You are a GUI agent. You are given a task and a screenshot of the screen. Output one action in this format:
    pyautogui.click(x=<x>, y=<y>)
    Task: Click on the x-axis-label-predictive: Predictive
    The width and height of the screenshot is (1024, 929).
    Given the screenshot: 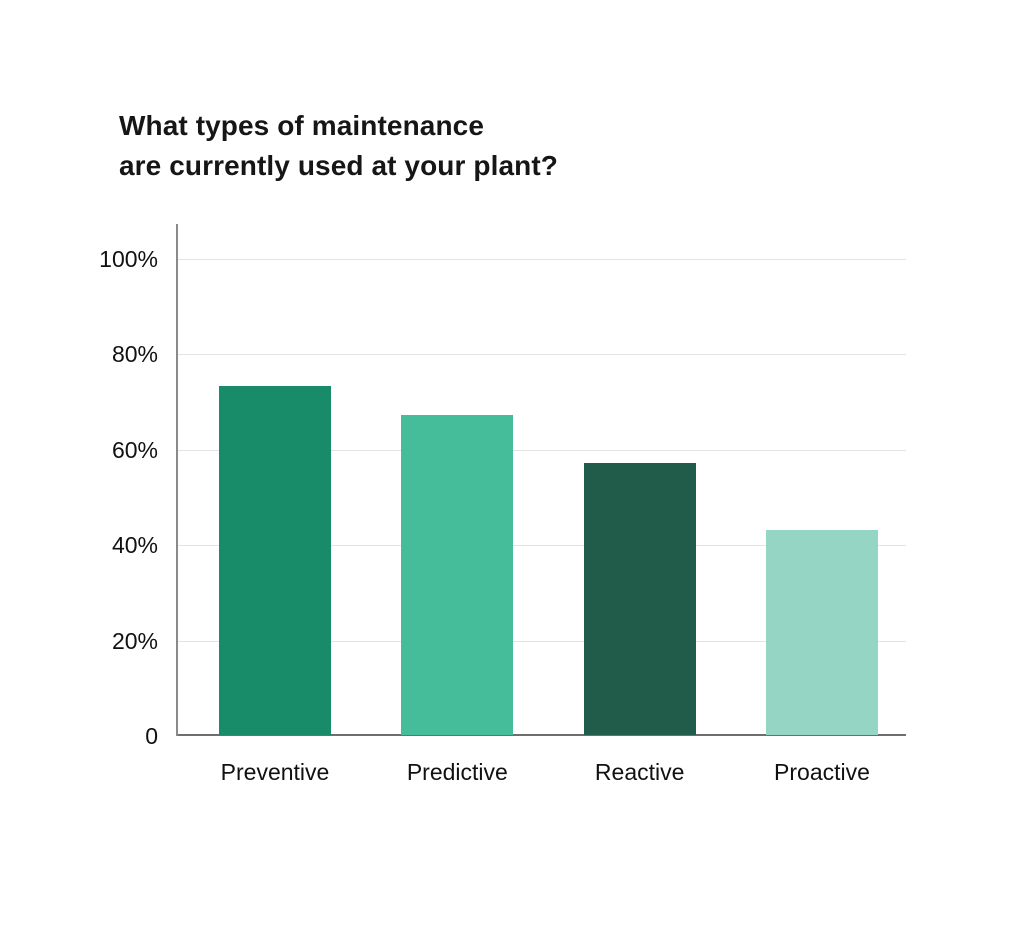 What is the action you would take?
    pyautogui.click(x=457, y=772)
    